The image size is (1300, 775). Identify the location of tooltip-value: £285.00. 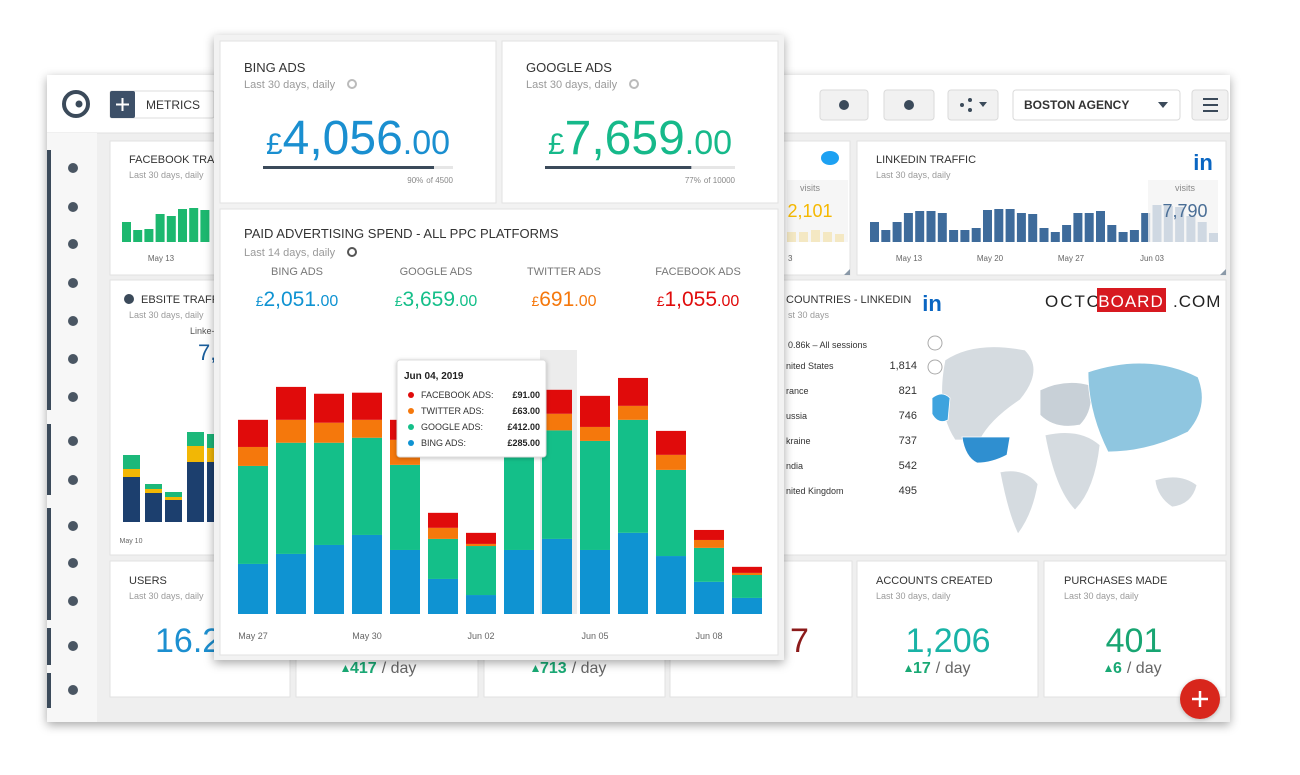
(523, 443).